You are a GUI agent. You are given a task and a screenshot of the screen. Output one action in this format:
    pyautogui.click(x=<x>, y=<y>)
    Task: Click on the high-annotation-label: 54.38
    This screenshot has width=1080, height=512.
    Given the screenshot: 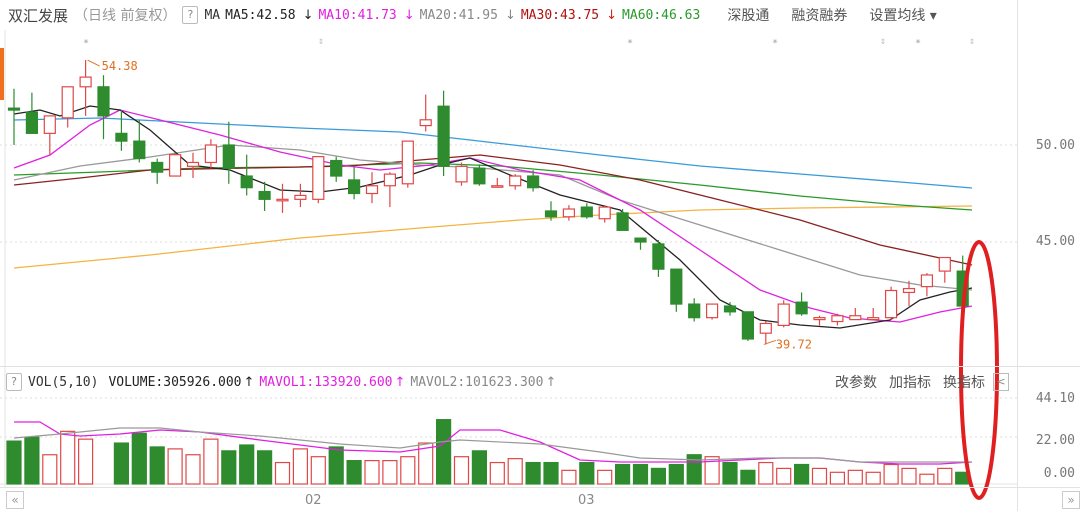 What is the action you would take?
    pyautogui.click(x=120, y=66)
    